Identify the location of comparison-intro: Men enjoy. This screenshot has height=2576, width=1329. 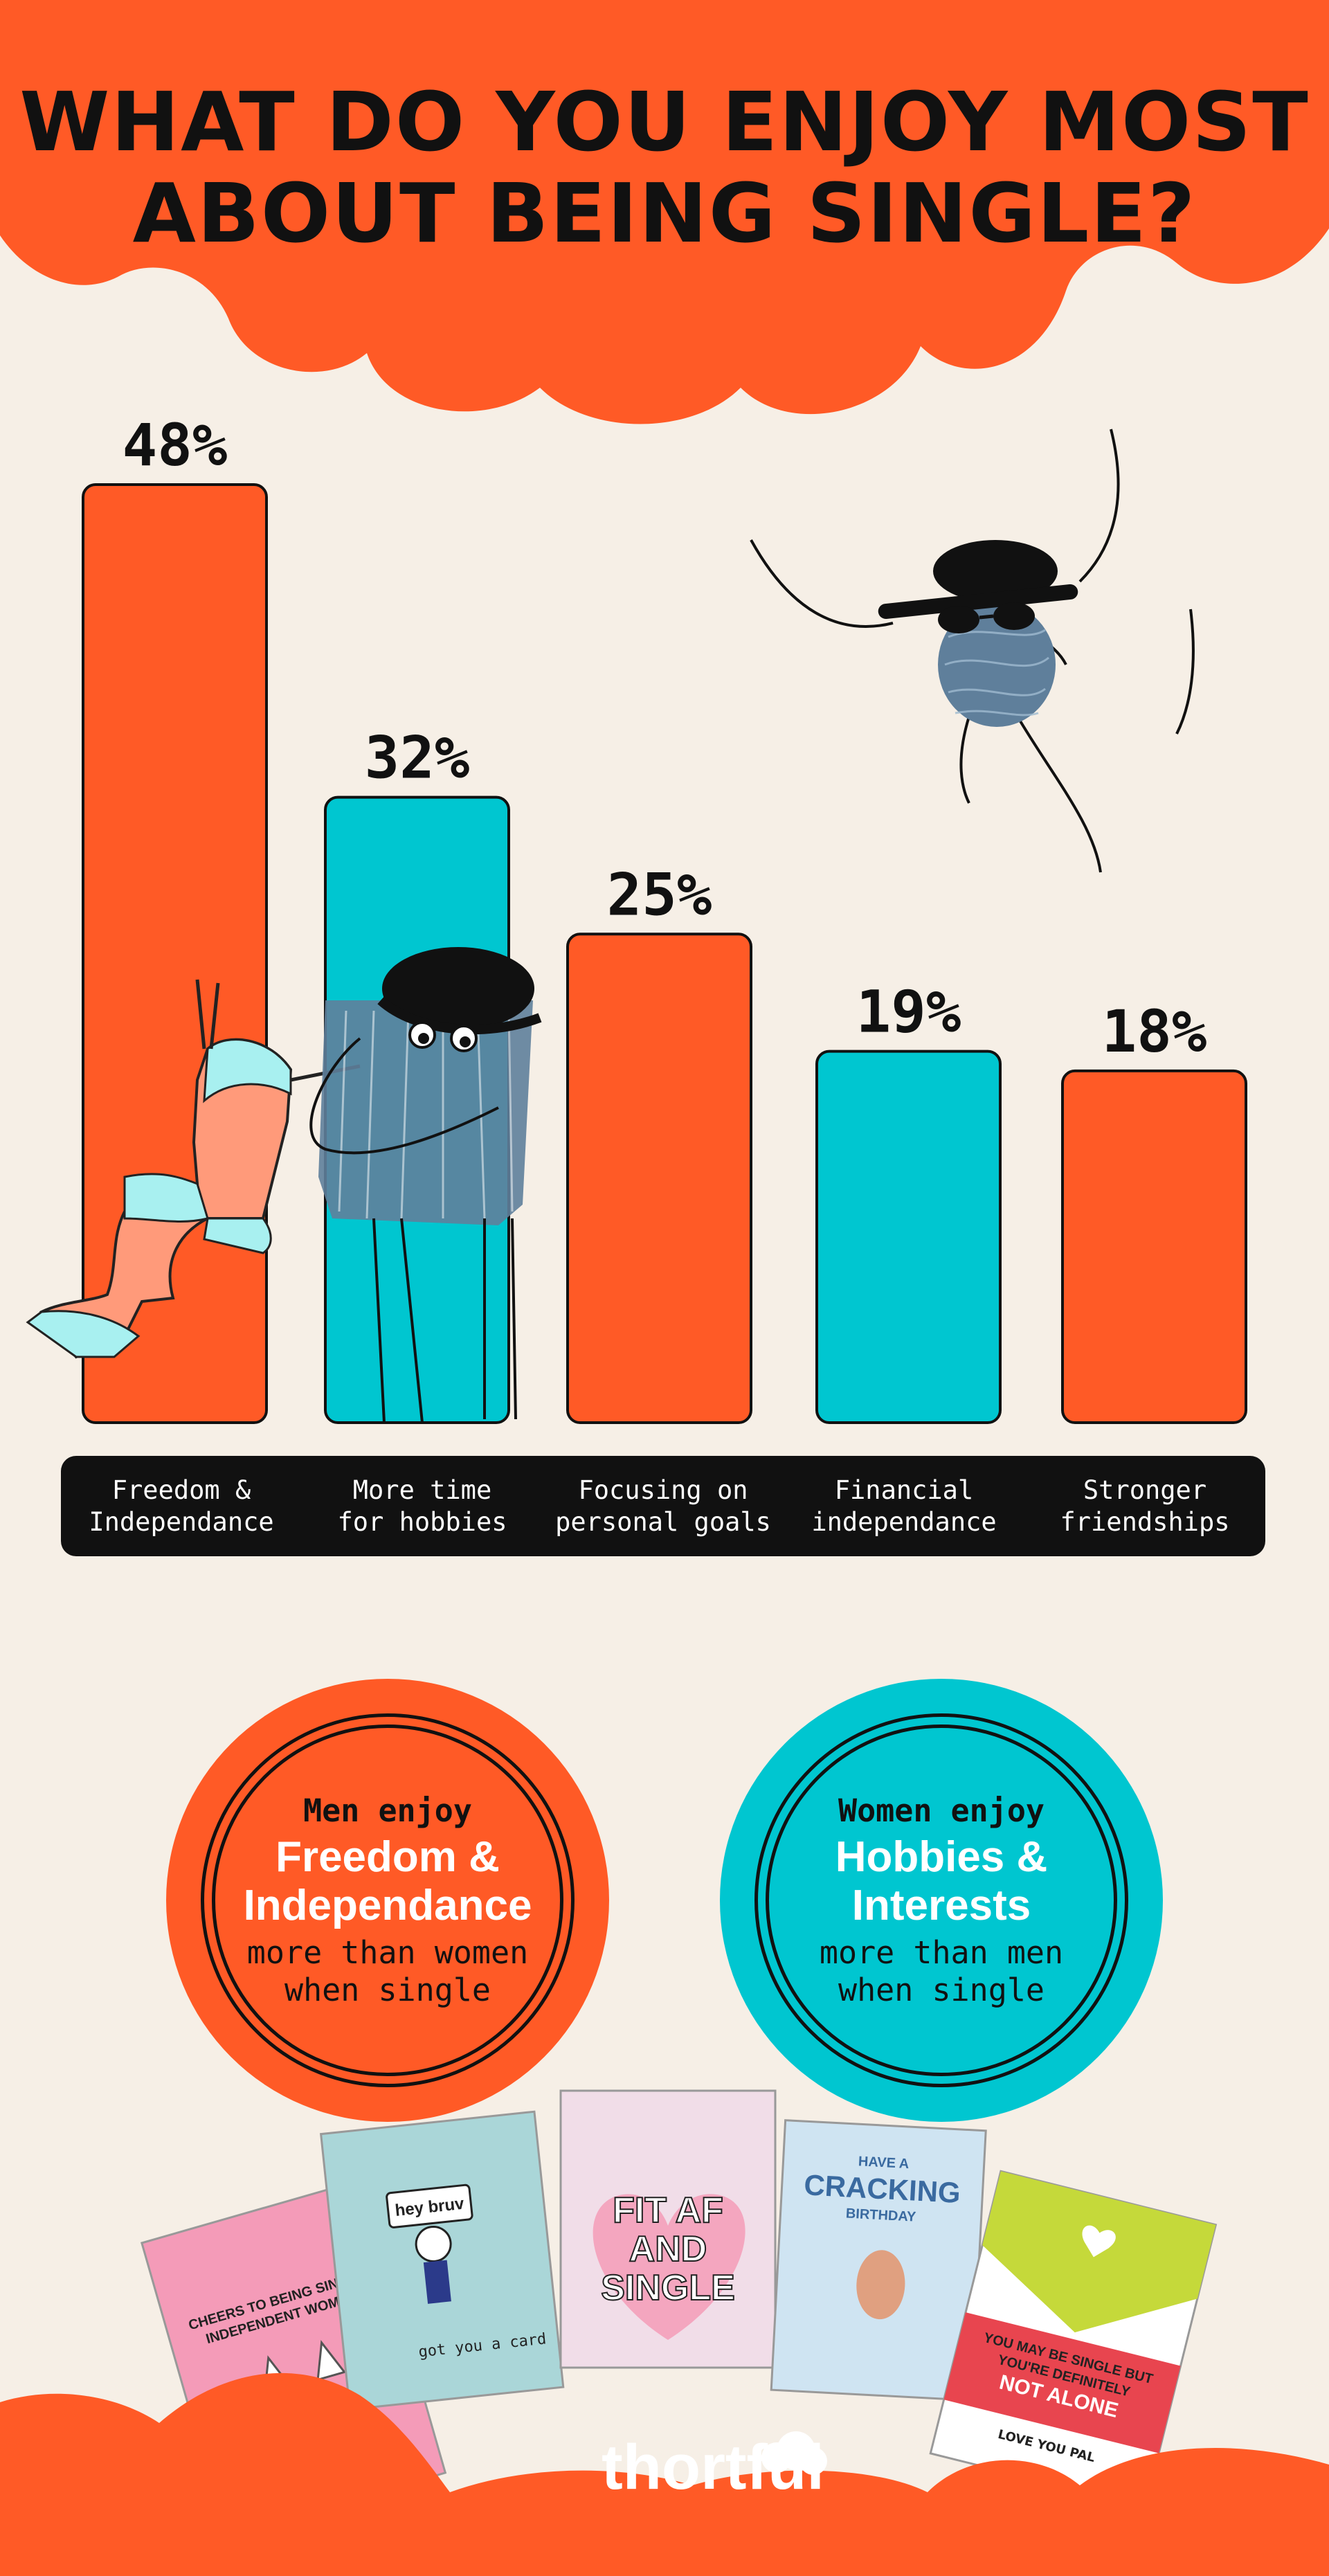
(387, 1810).